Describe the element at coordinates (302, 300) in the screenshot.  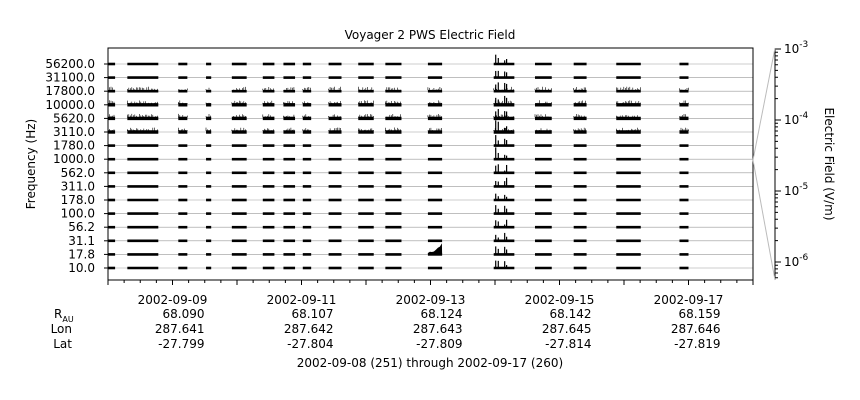
I see `x-tick-date: 2002-09-11` at that location.